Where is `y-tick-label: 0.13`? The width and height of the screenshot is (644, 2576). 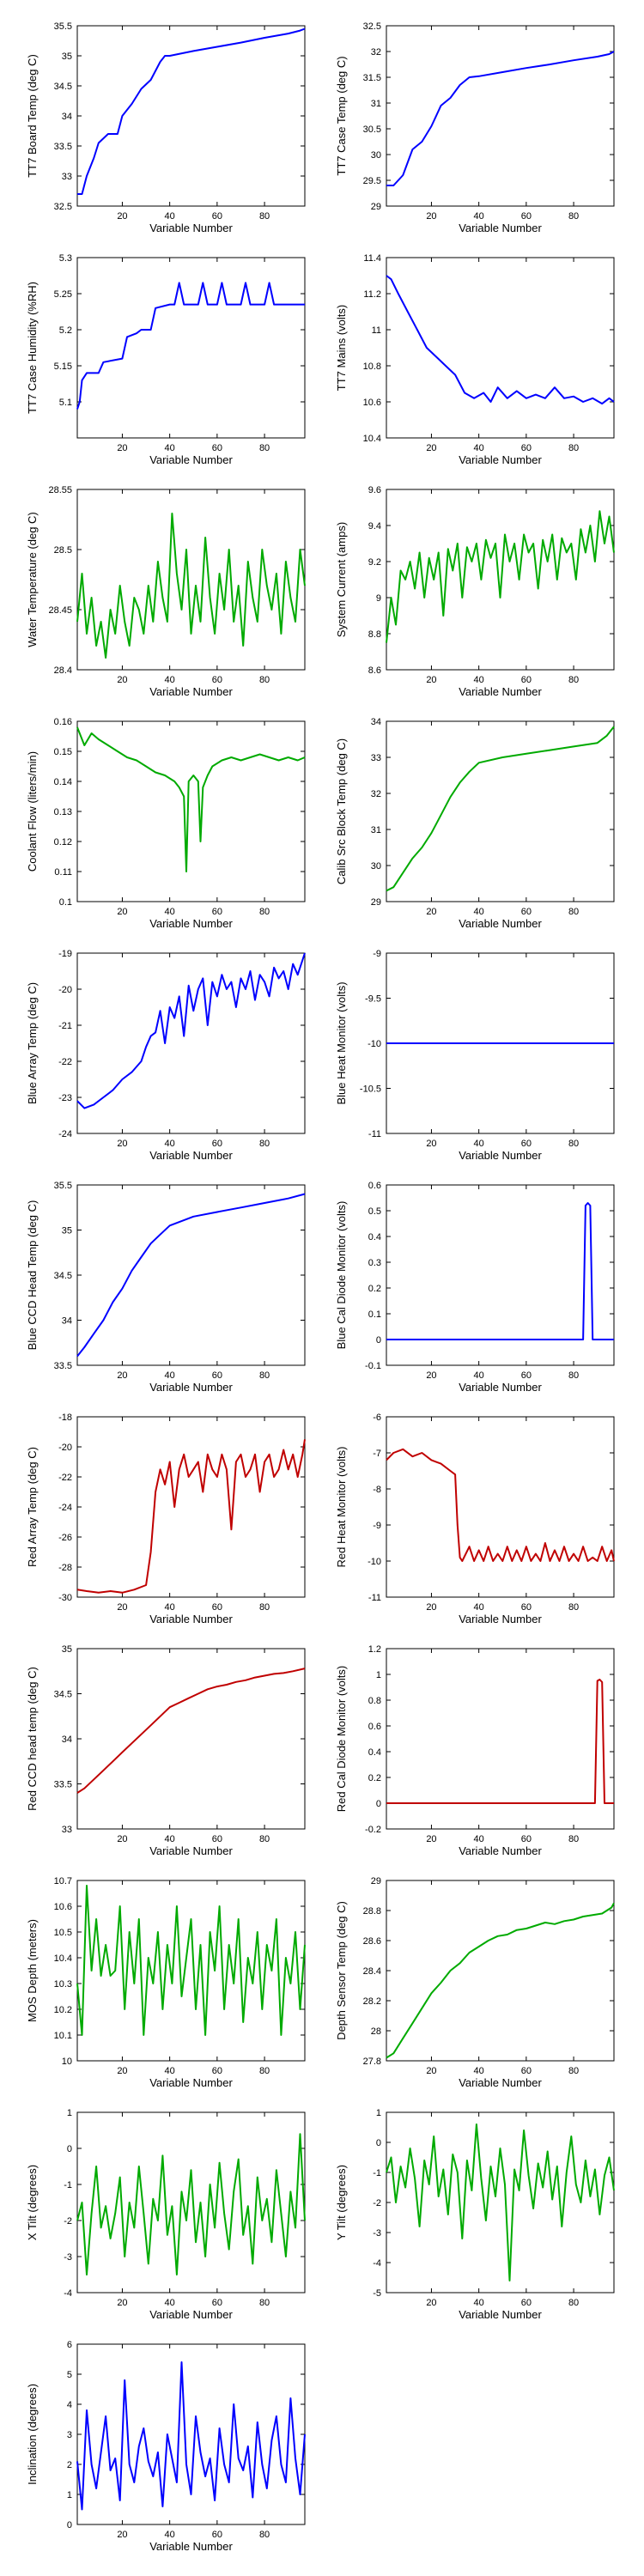
y-tick-label: 0.13 is located at coordinates (63, 812).